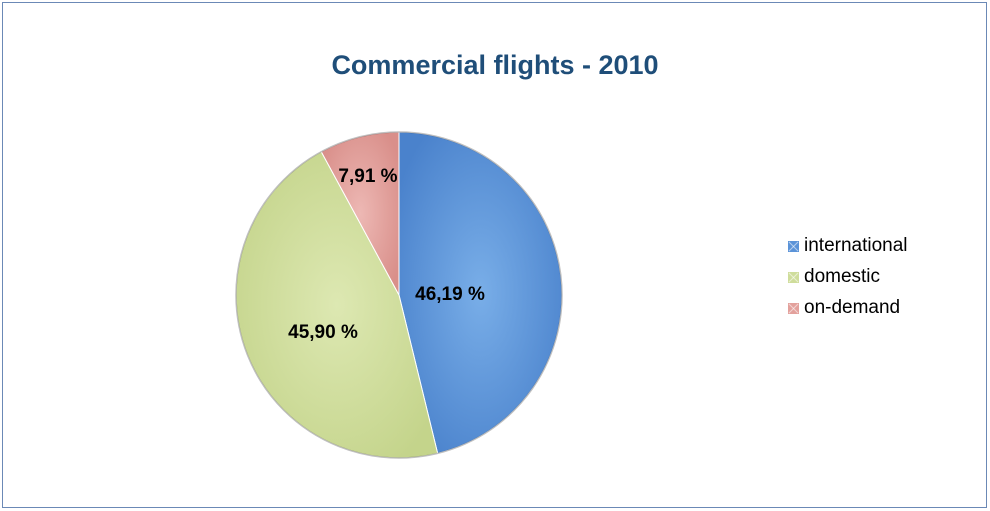 The width and height of the screenshot is (990, 511). Describe the element at coordinates (360, 213) in the screenshot. I see `pie-slice-on-demand` at that location.